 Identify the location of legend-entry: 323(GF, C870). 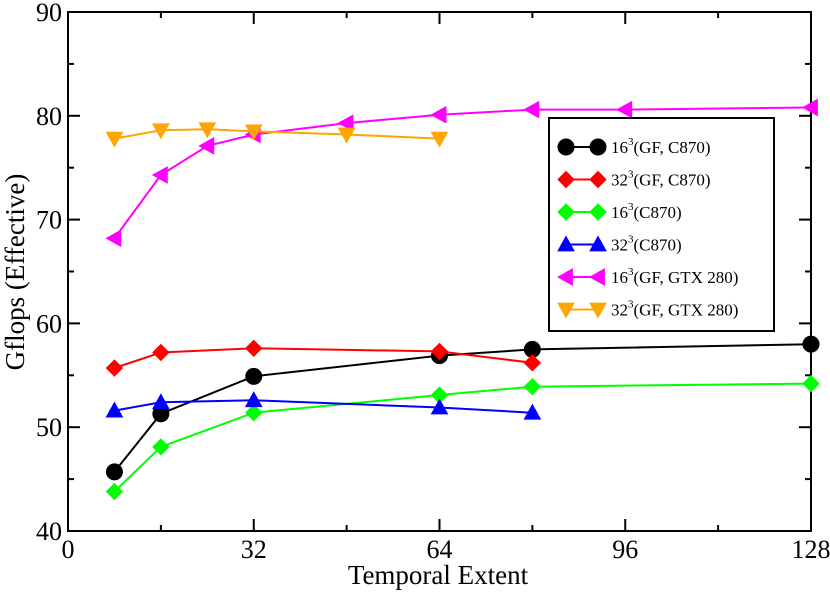
(634, 179).